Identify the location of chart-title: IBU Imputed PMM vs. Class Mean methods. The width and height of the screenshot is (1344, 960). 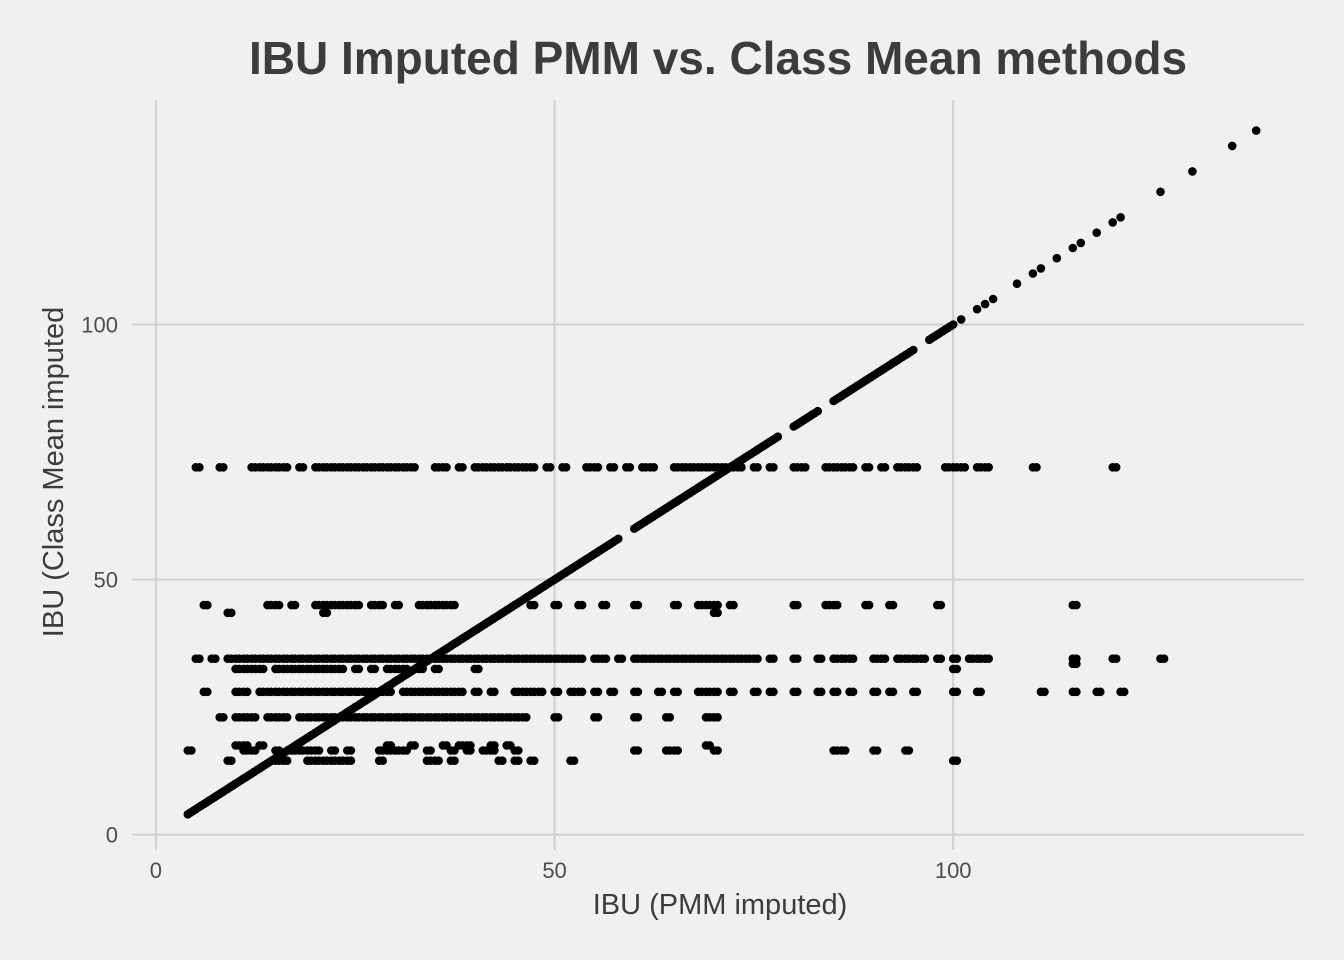
(718, 58).